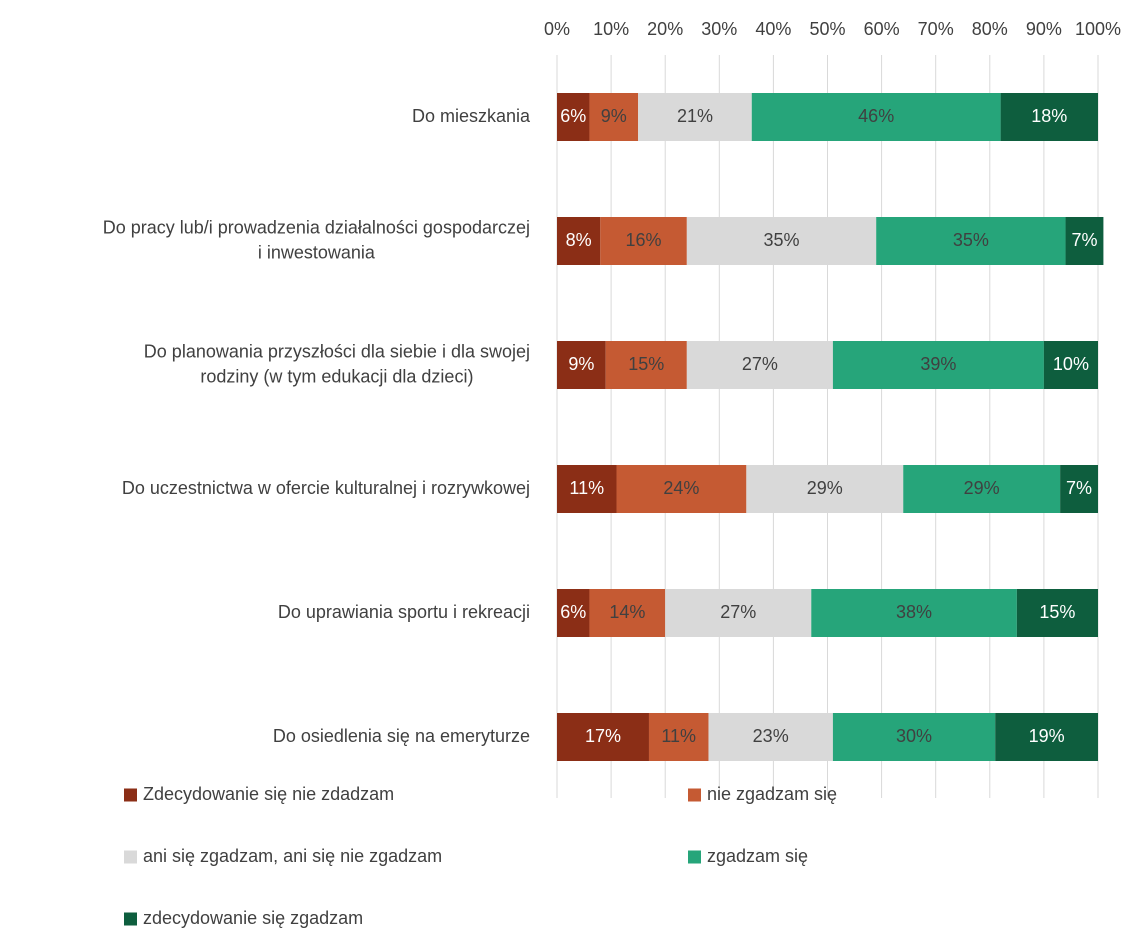  I want to click on data-label: 30%, so click(914, 736).